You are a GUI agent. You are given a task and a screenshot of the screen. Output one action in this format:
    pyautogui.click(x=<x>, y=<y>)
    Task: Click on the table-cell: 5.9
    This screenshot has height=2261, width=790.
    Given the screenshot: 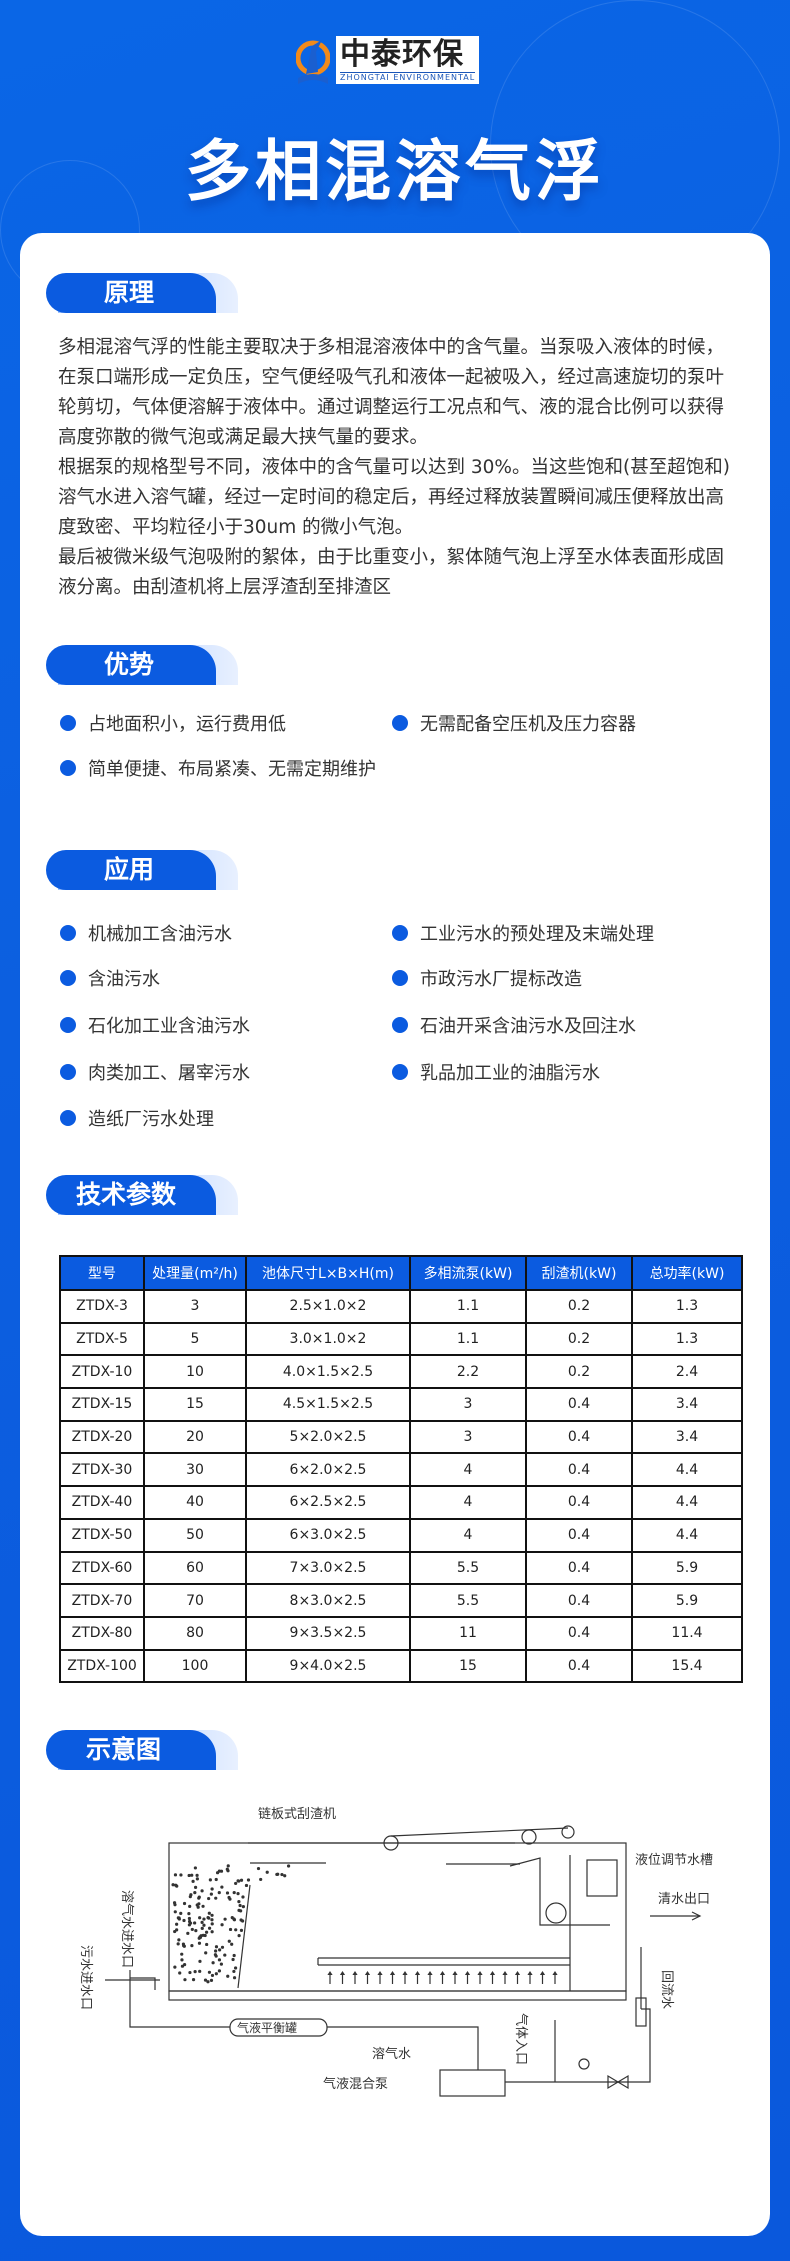 What is the action you would take?
    pyautogui.click(x=687, y=1568)
    